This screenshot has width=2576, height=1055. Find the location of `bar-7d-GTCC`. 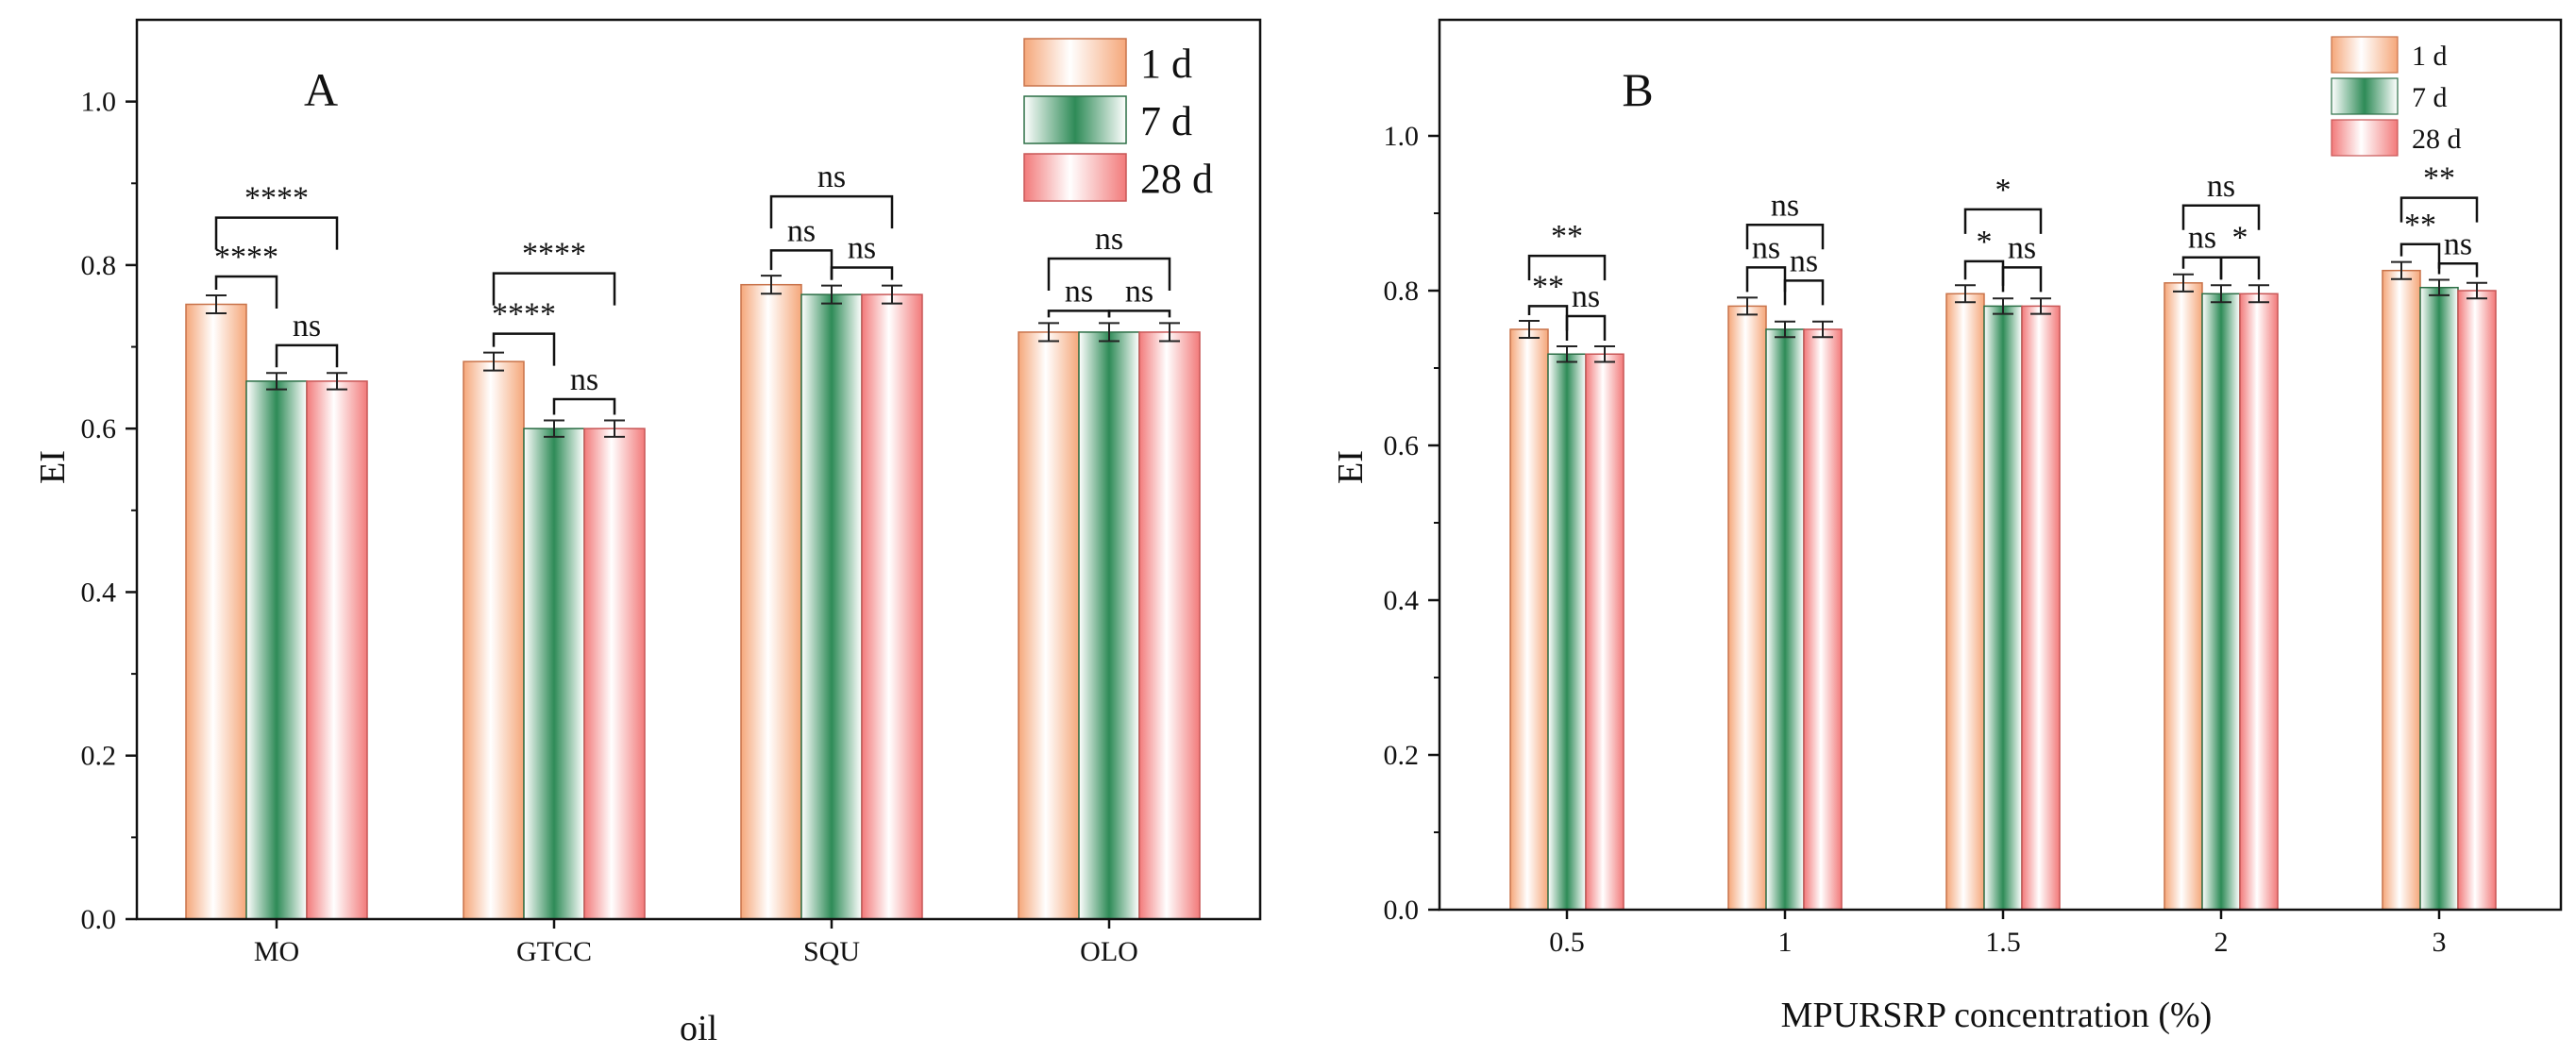

bar-7d-GTCC is located at coordinates (554, 674).